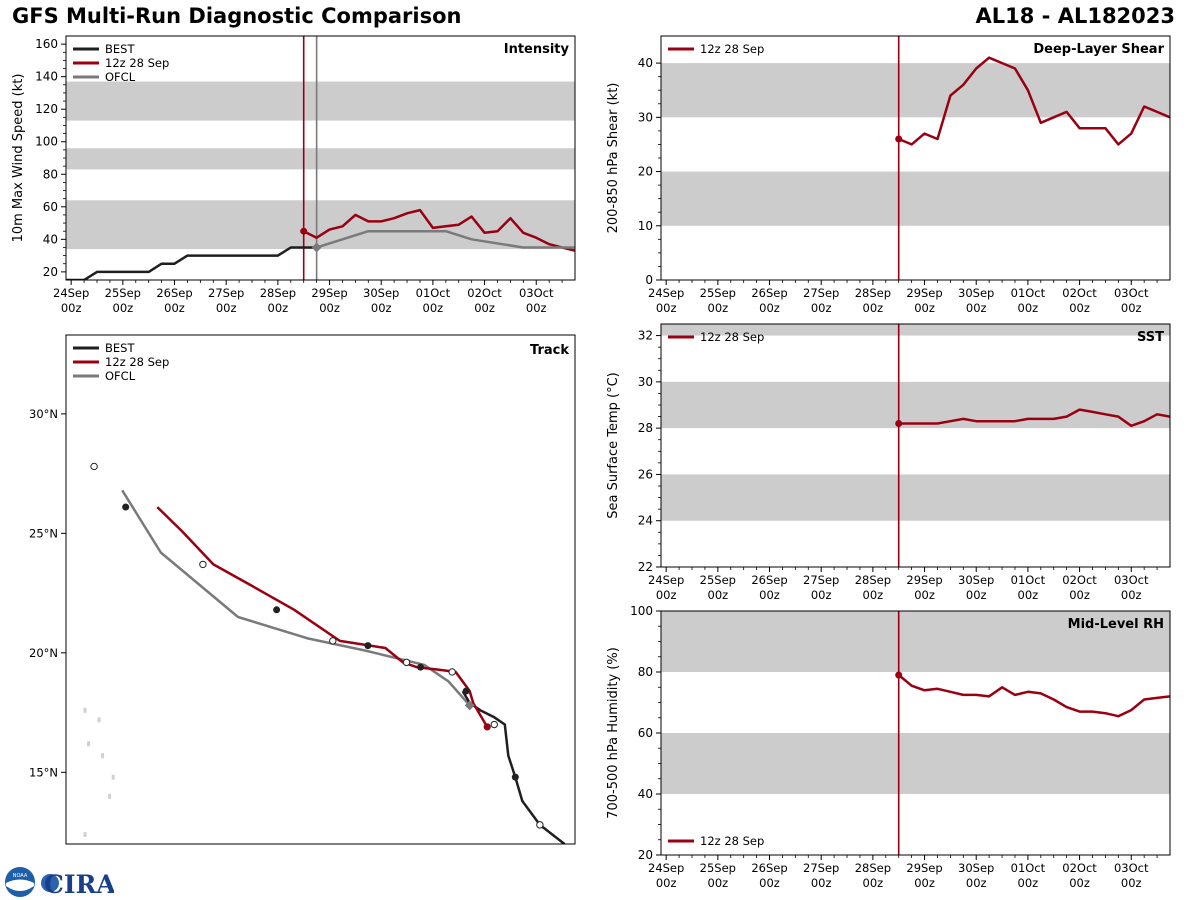 This screenshot has width=1200, height=900. Describe the element at coordinates (50, 207) in the screenshot. I see `y-tick-label: 60` at that location.